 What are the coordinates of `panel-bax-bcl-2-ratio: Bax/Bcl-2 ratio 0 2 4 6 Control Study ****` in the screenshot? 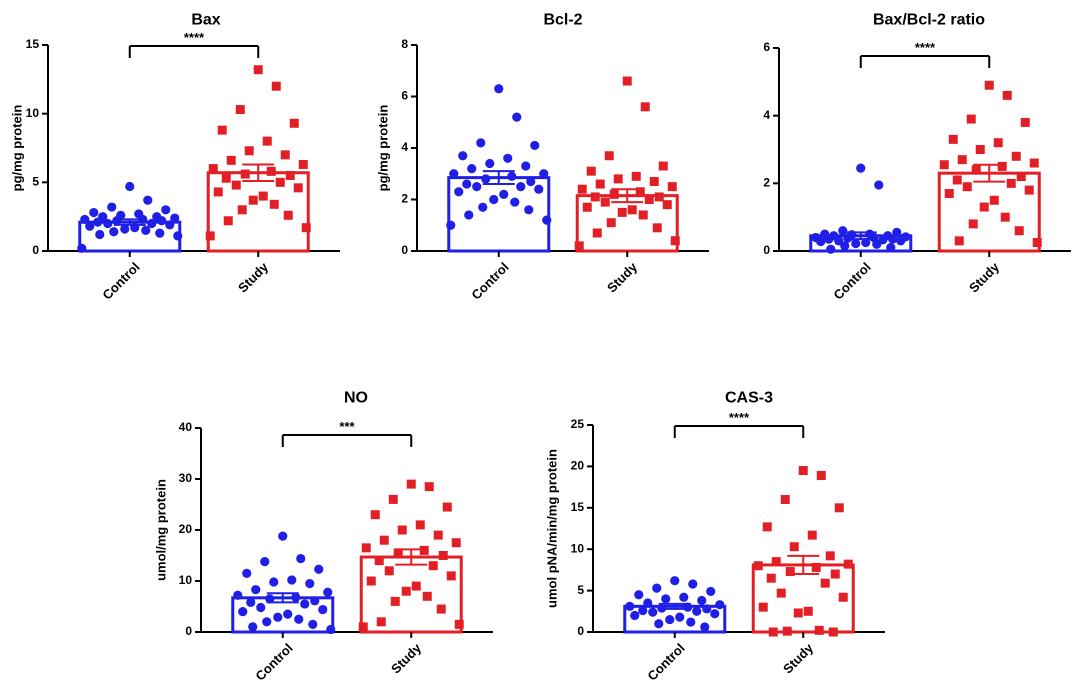 It's located at (917, 157).